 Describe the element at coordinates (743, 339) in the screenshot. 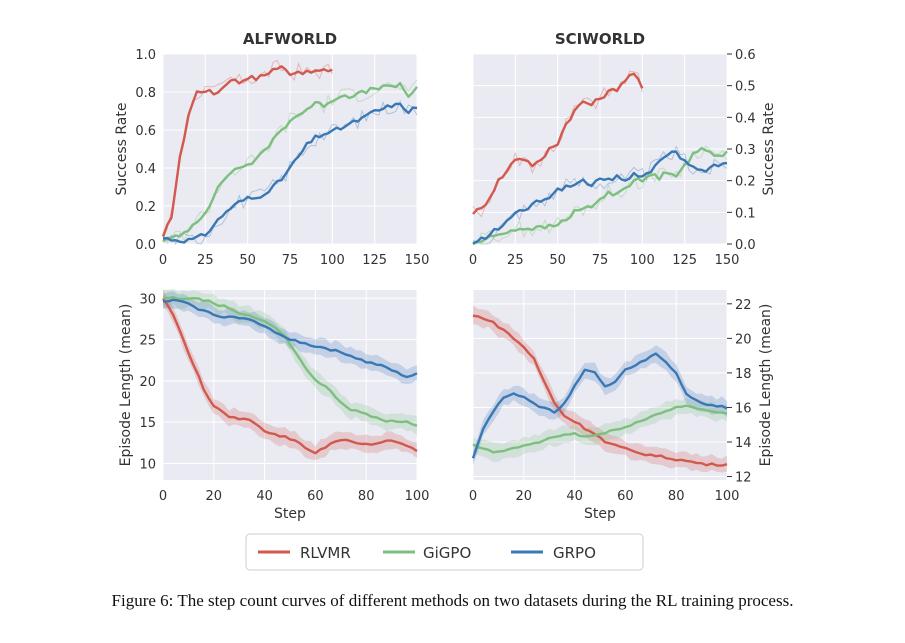

I see `y-tick-label: 20` at that location.